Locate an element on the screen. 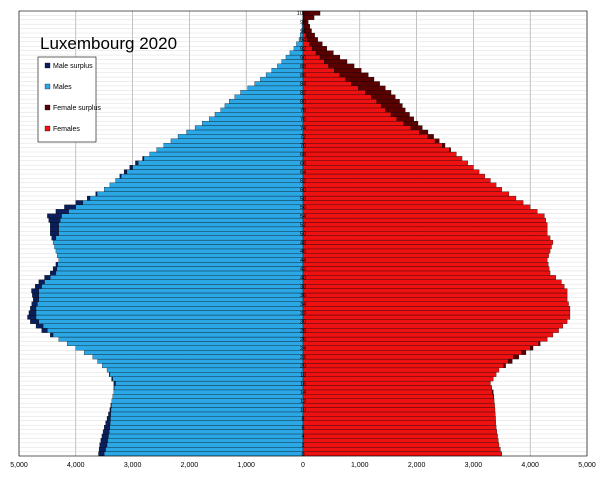  legend-label-3: Females is located at coordinates (66, 129).